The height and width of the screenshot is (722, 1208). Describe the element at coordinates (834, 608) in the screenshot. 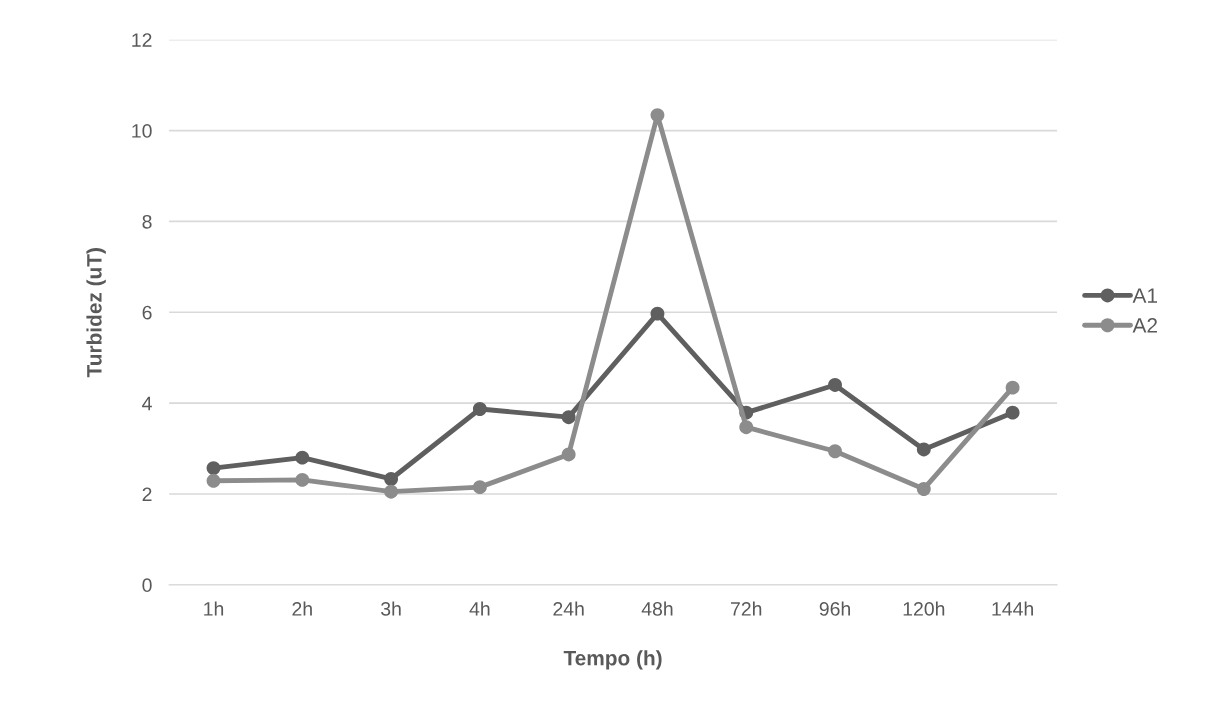

I see `x-tick-label: 96h` at that location.